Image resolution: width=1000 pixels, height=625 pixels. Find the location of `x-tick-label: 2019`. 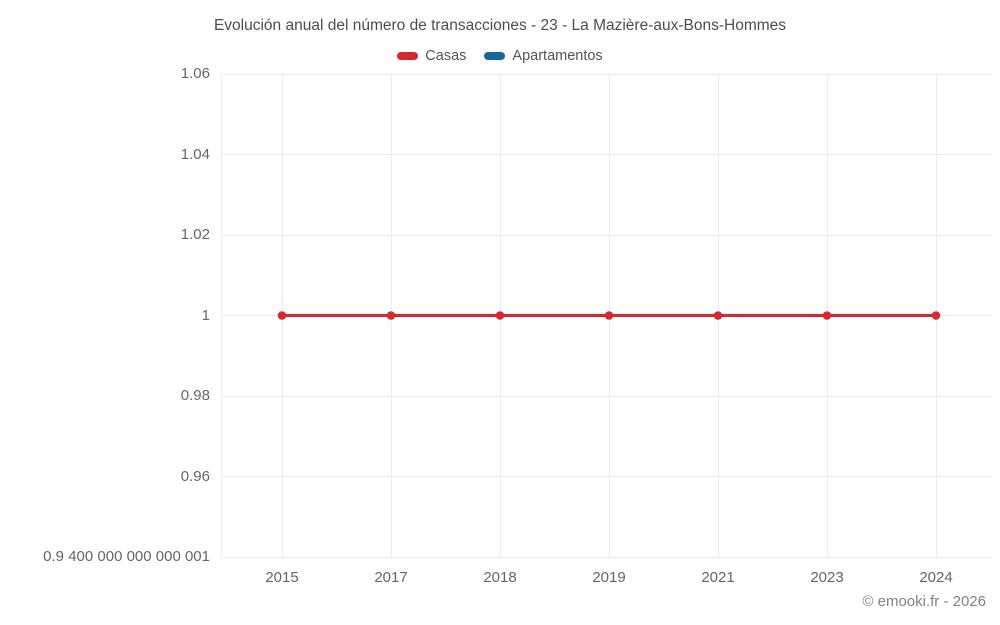

x-tick-label: 2019 is located at coordinates (609, 577).